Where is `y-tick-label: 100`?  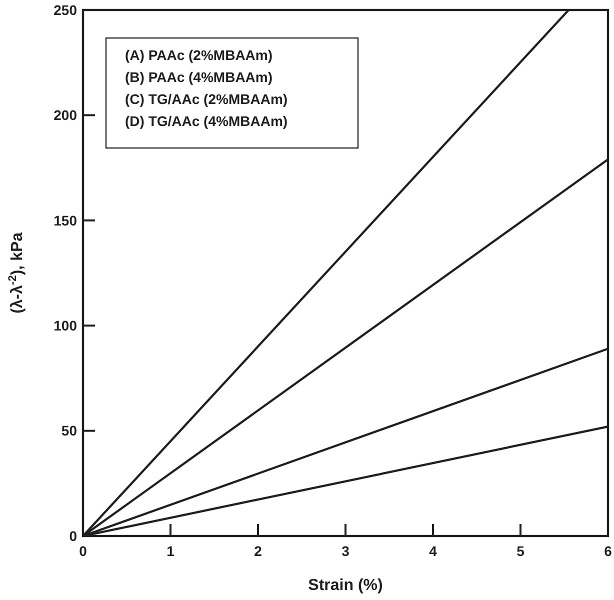 y-tick-label: 100 is located at coordinates (66, 326).